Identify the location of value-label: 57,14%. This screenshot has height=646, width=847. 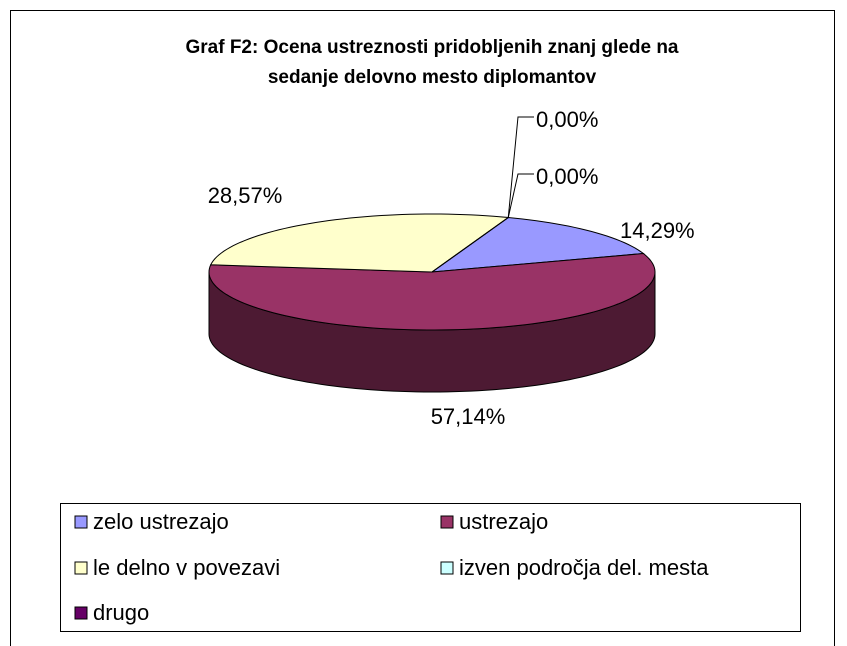
(468, 416).